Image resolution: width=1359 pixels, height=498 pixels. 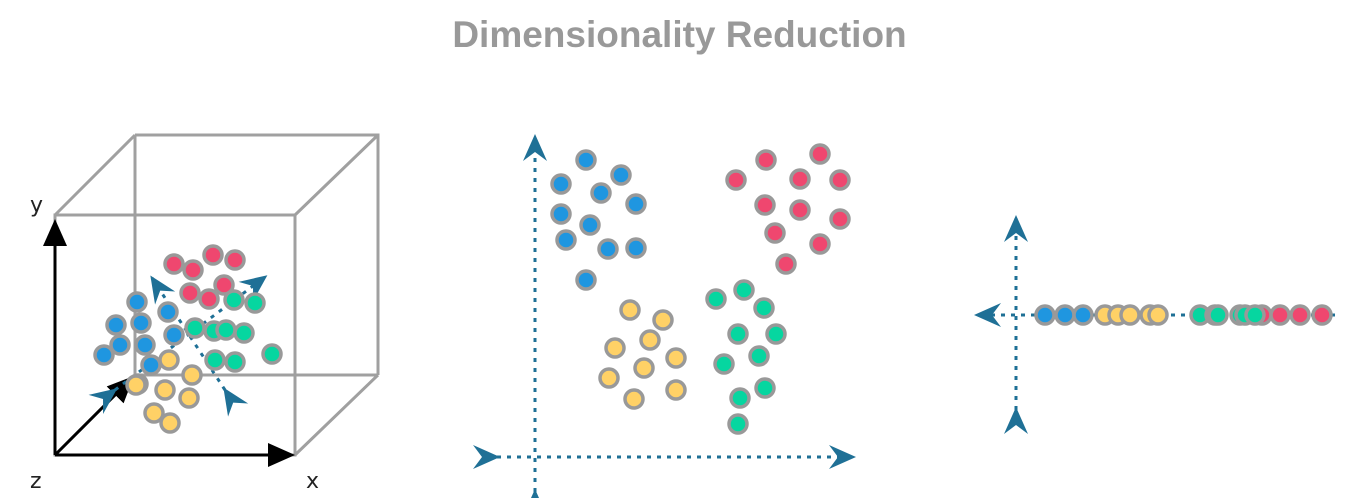 What do you see at coordinates (312, 481) in the screenshot?
I see `x-axis-label: x` at bounding box center [312, 481].